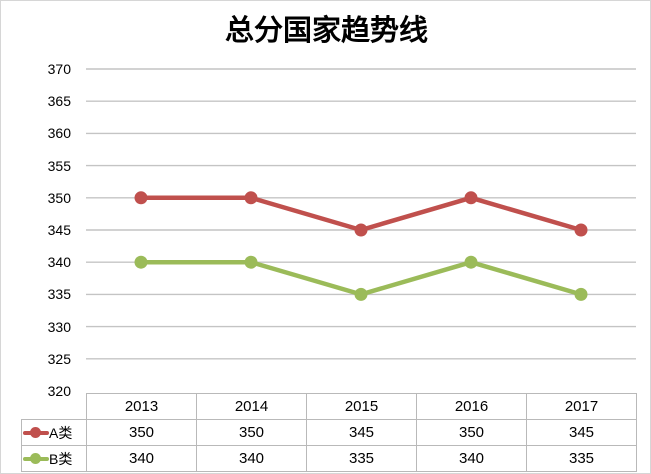  Describe the element at coordinates (61, 432) in the screenshot. I see `series-name-label: A类` at that location.